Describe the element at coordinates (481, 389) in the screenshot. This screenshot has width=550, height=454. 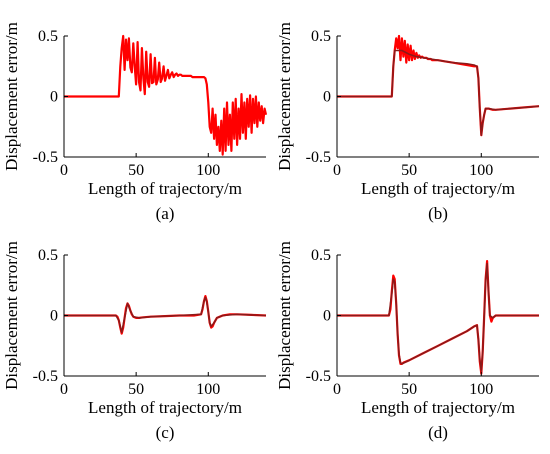
I see `x-tick-label-d-2: 100` at that location.